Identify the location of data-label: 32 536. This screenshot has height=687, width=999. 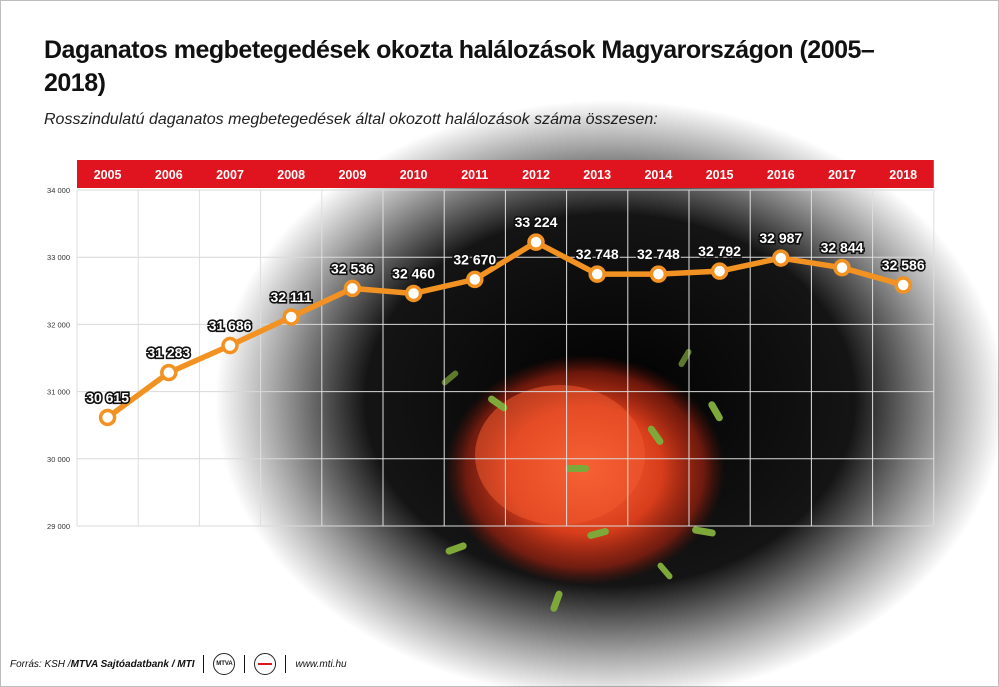
(352, 268).